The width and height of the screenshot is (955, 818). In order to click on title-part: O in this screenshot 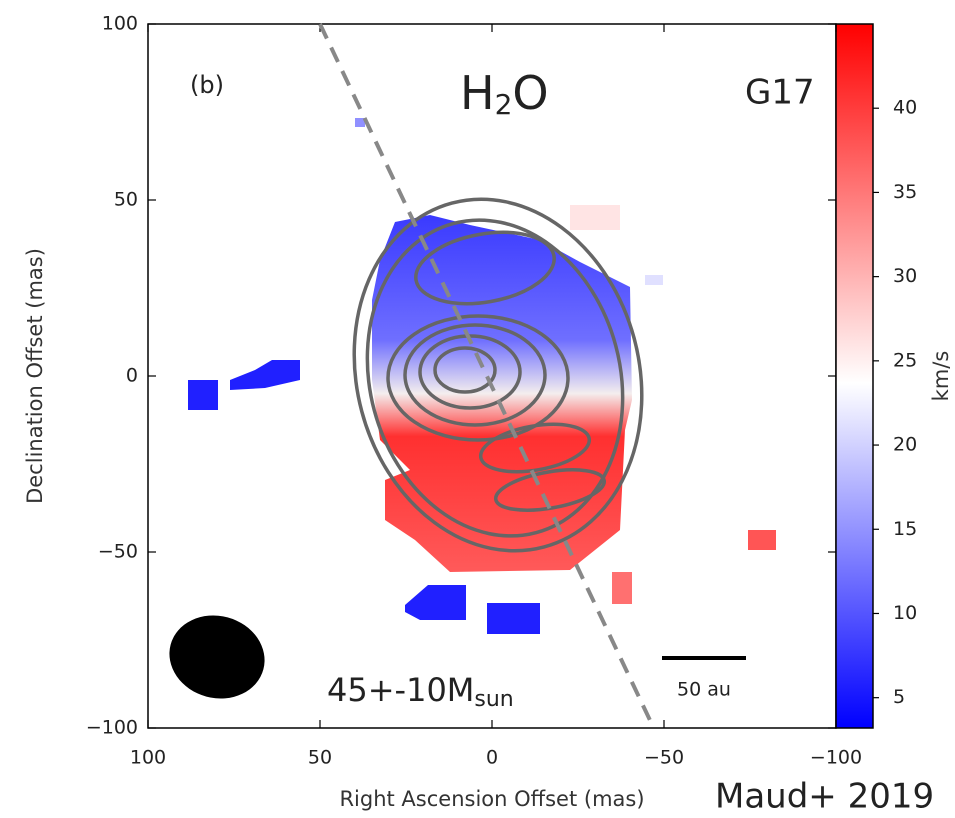, I will do `click(530, 93)`.